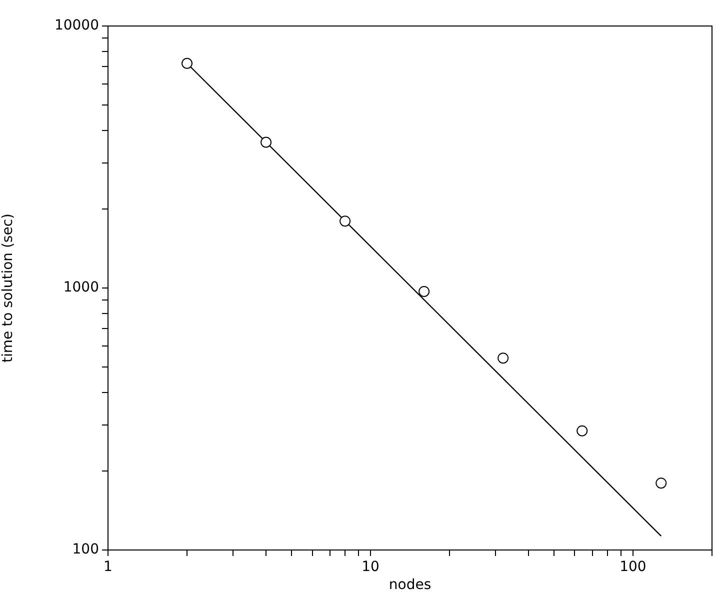 The width and height of the screenshot is (718, 594). I want to click on x-tick-label: 10, so click(371, 567).